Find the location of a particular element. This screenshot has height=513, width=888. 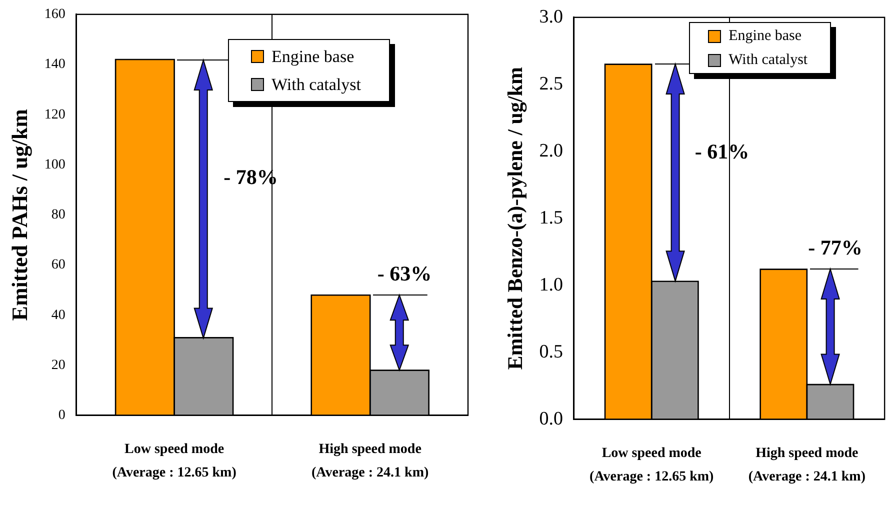

y-axis-title: Emitted Benzo-(a)-pylene / ug/km is located at coordinates (515, 218).